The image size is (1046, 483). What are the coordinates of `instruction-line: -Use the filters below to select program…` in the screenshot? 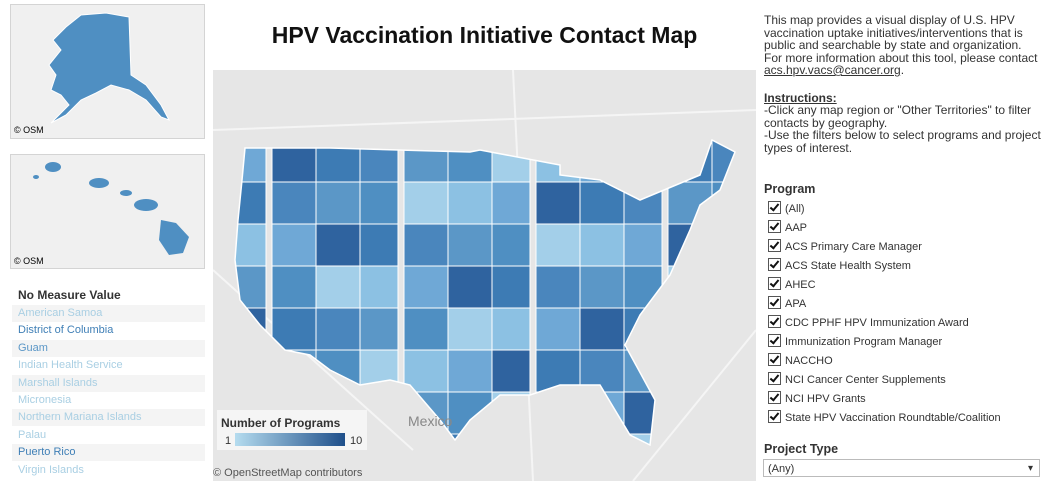 It's located at (902, 141).